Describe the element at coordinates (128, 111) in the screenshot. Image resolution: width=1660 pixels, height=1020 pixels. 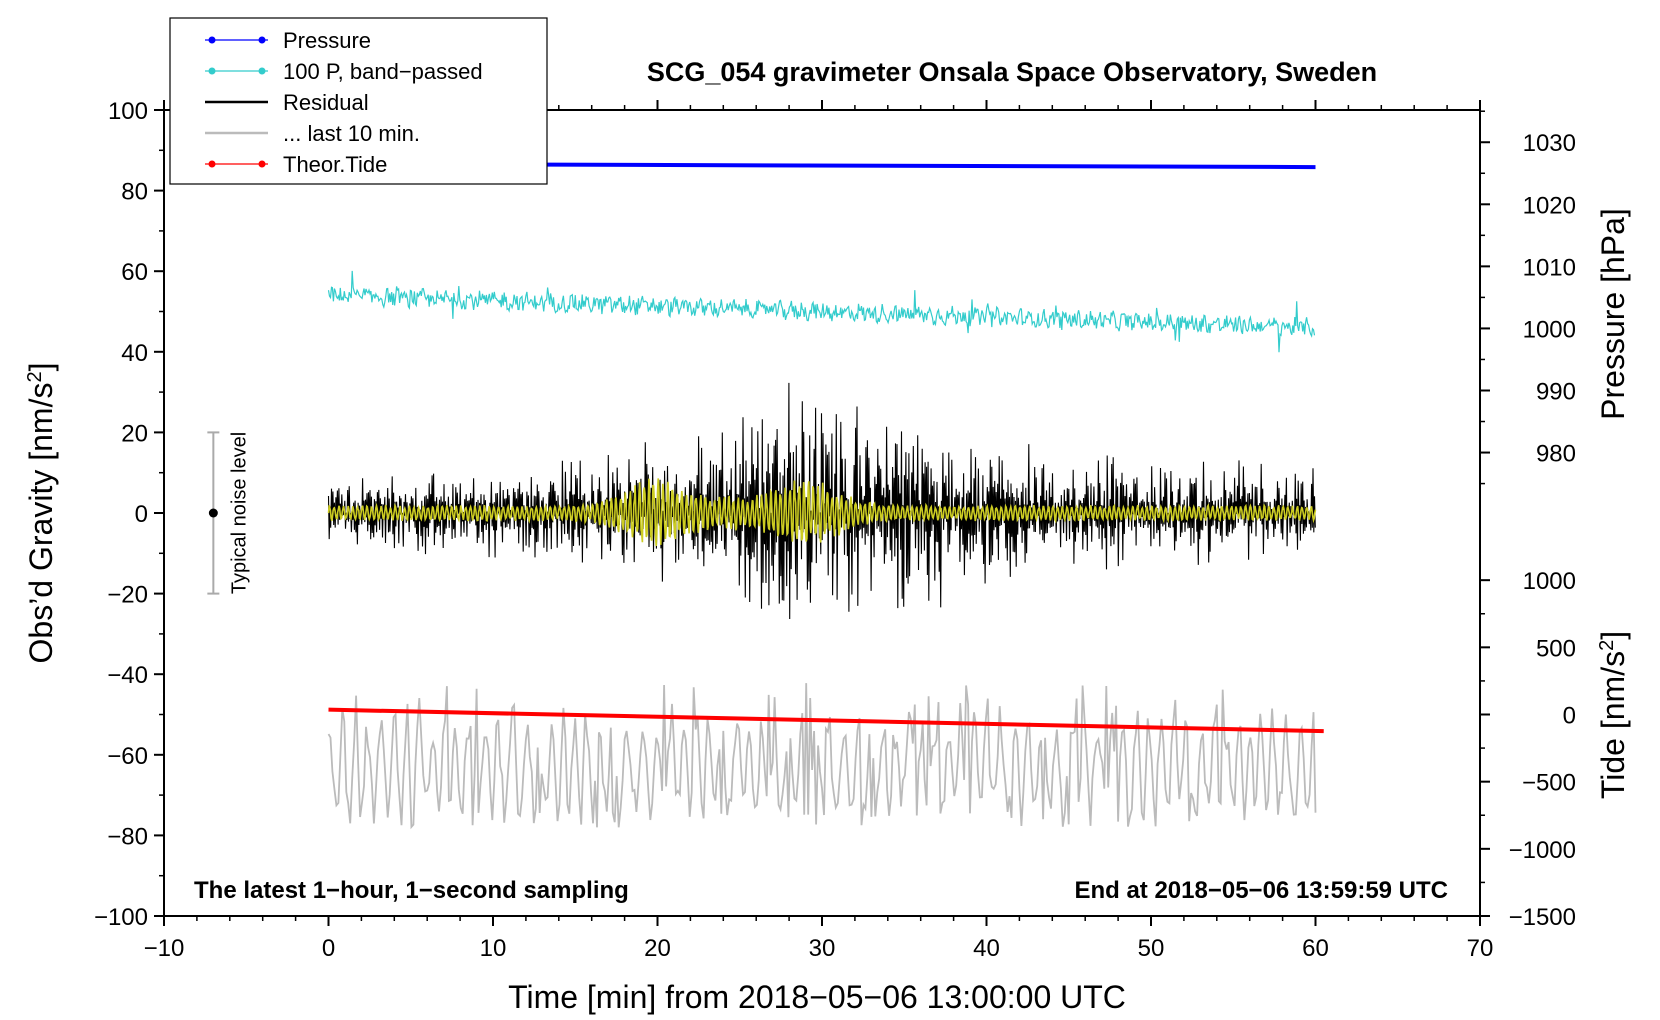
I see `y-tick-label: 100` at that location.